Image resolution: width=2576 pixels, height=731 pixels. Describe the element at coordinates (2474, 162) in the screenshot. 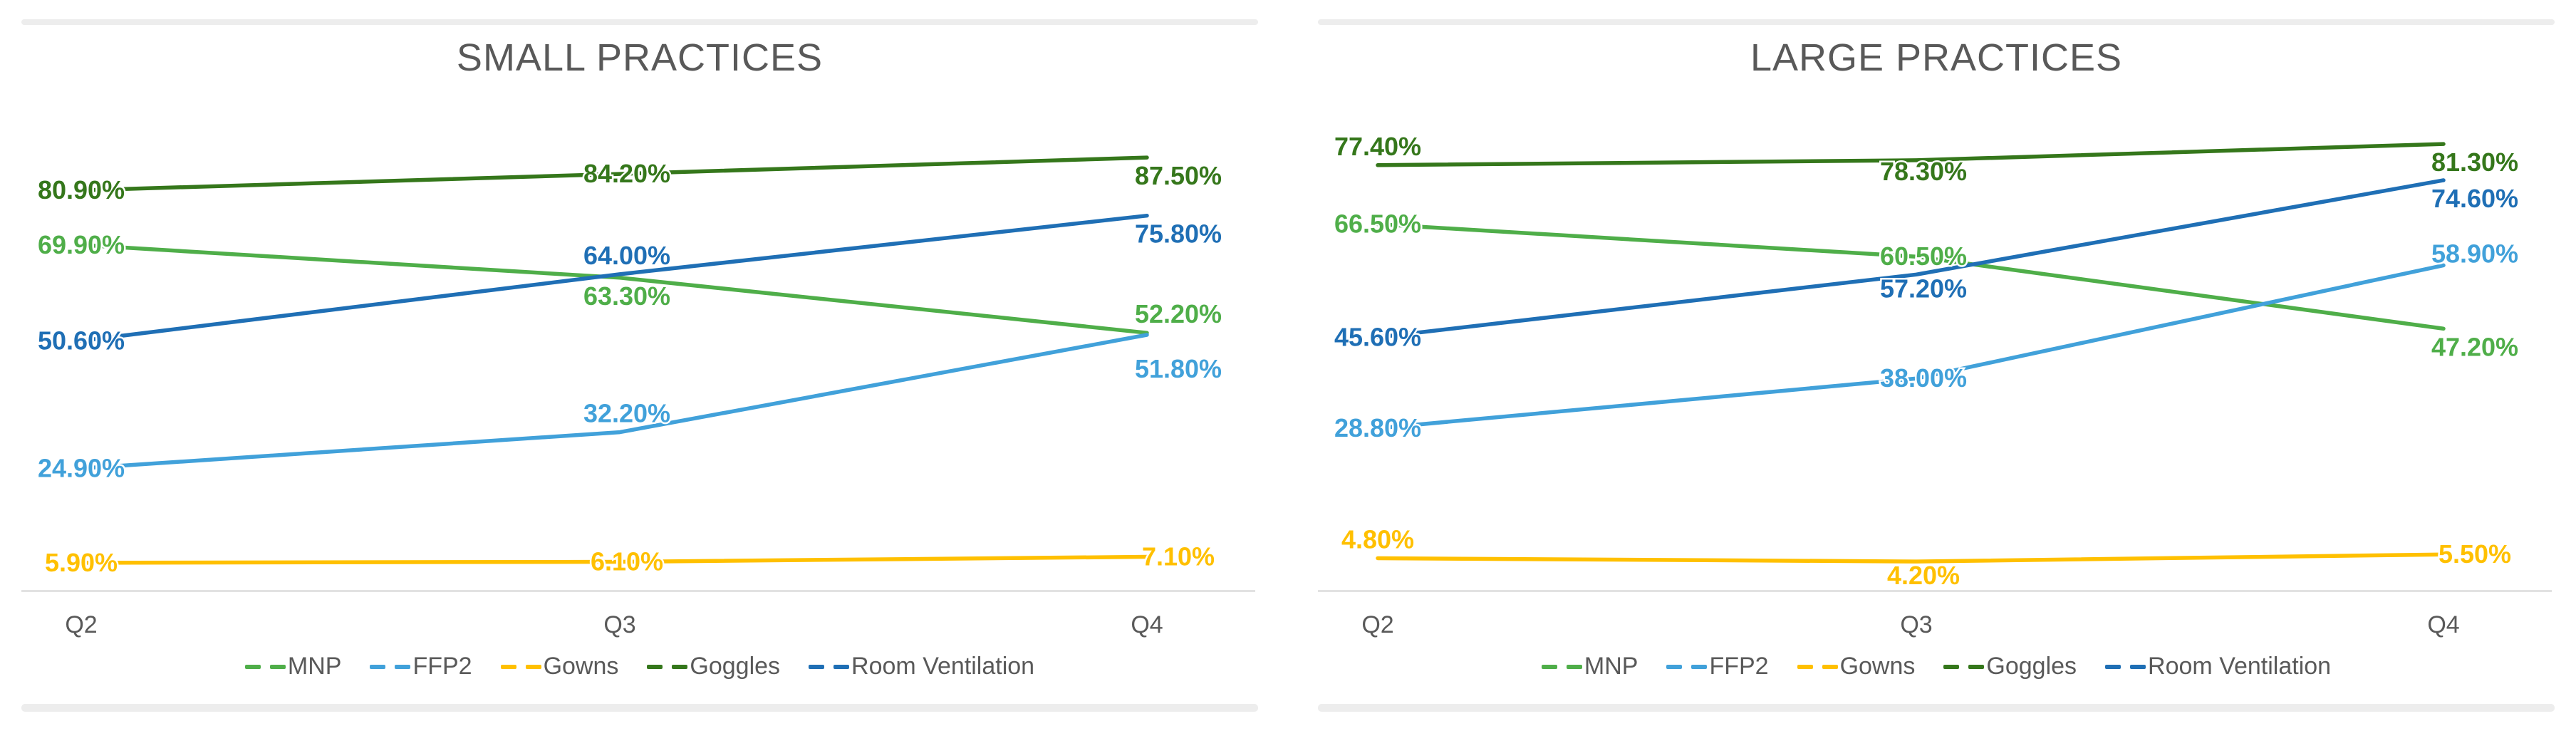

I see `data-label-goggles-q4: 81.30%` at that location.